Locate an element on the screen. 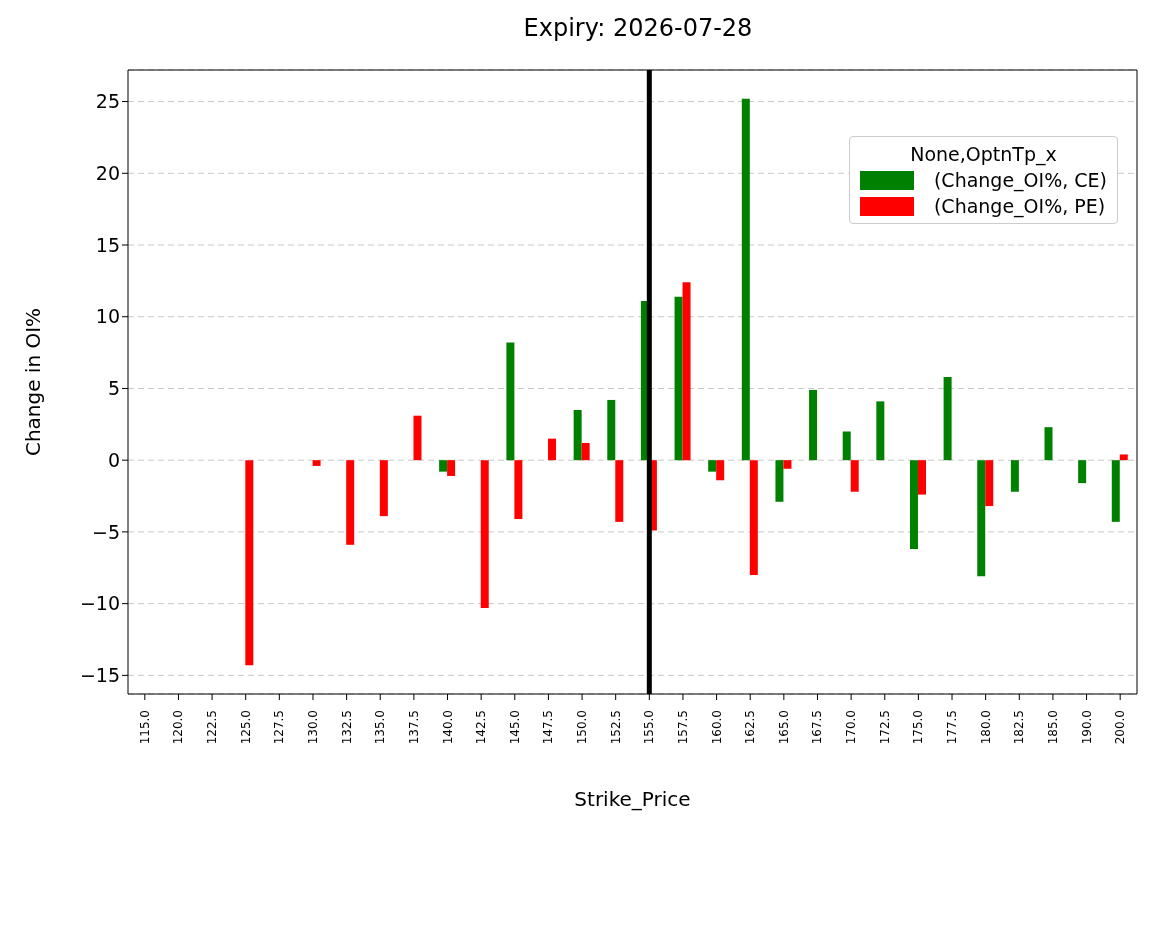 This screenshot has width=1149, height=929. x-tick-label: 175.0 is located at coordinates (918, 727).